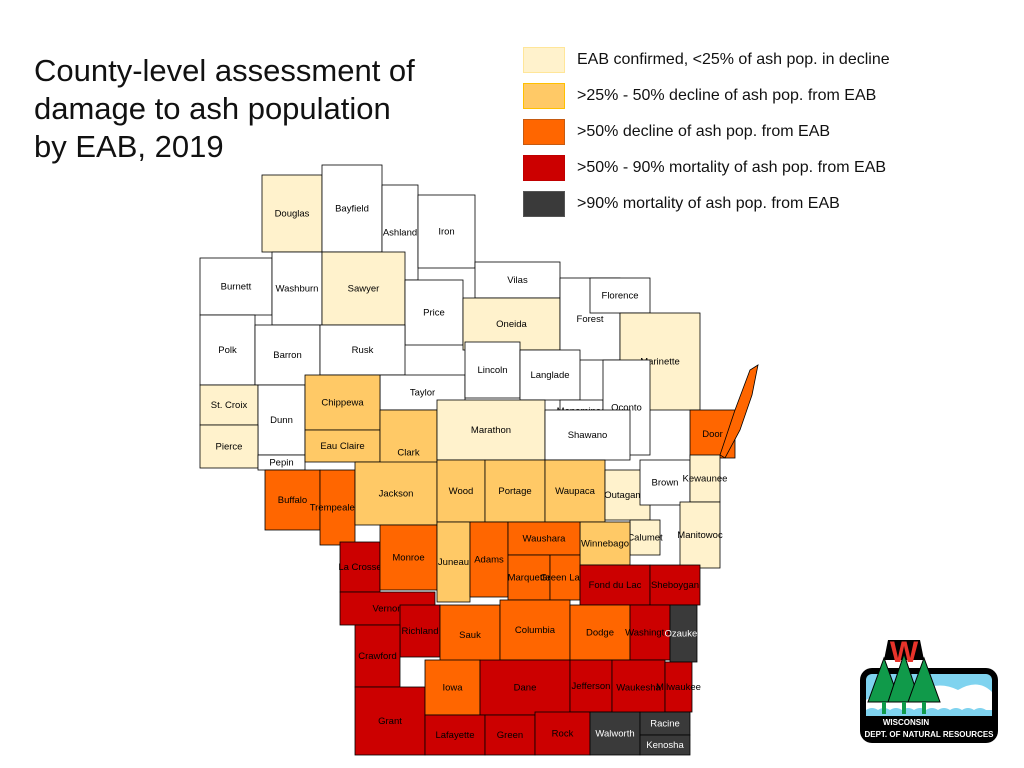 Image resolution: width=1024 pixels, height=768 pixels. I want to click on county-columbia: Columbia, so click(535, 630).